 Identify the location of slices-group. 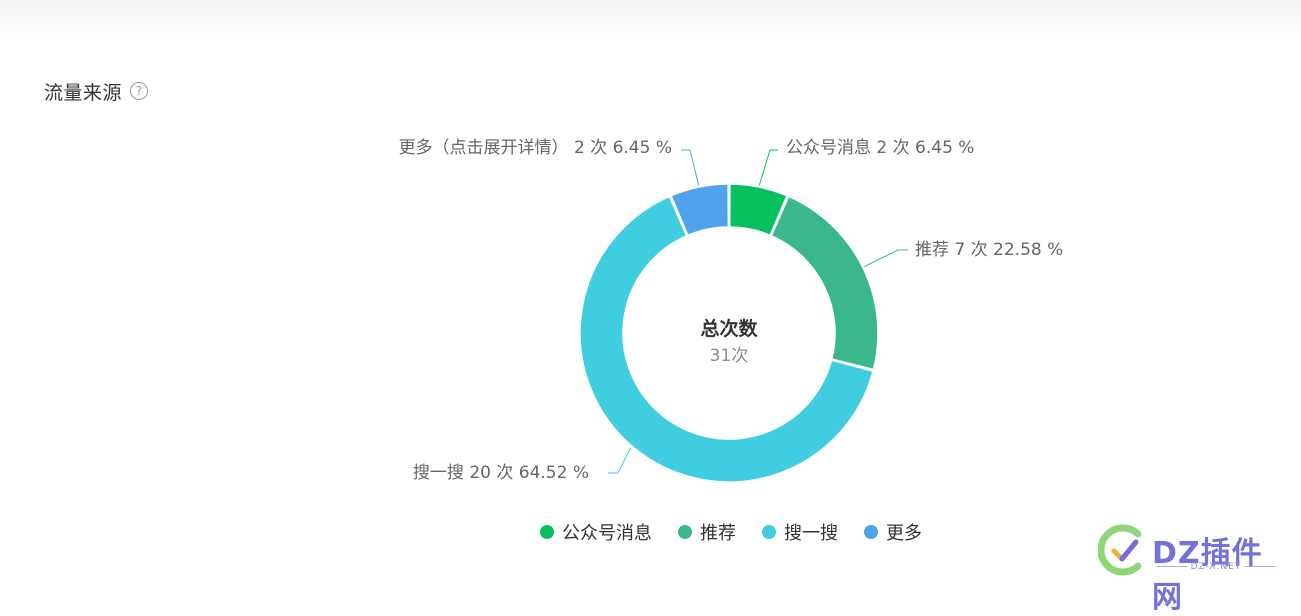
(729, 333).